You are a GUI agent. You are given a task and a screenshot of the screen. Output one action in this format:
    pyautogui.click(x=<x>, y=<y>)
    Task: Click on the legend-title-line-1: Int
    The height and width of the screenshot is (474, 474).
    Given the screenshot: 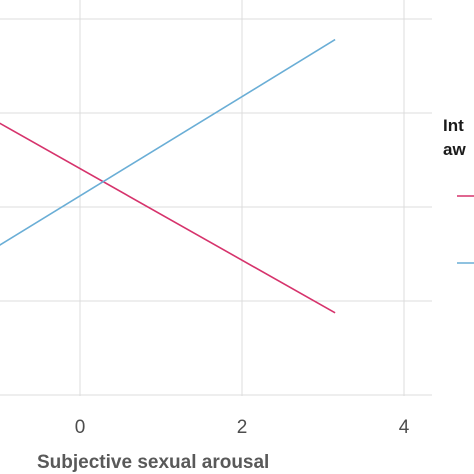 What is the action you would take?
    pyautogui.click(x=453, y=125)
    